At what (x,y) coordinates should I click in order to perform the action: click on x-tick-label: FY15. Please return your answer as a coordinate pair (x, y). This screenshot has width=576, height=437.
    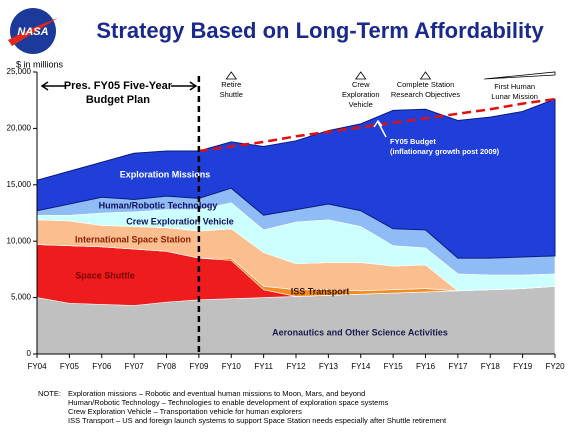
    Looking at the image, I should click on (394, 366).